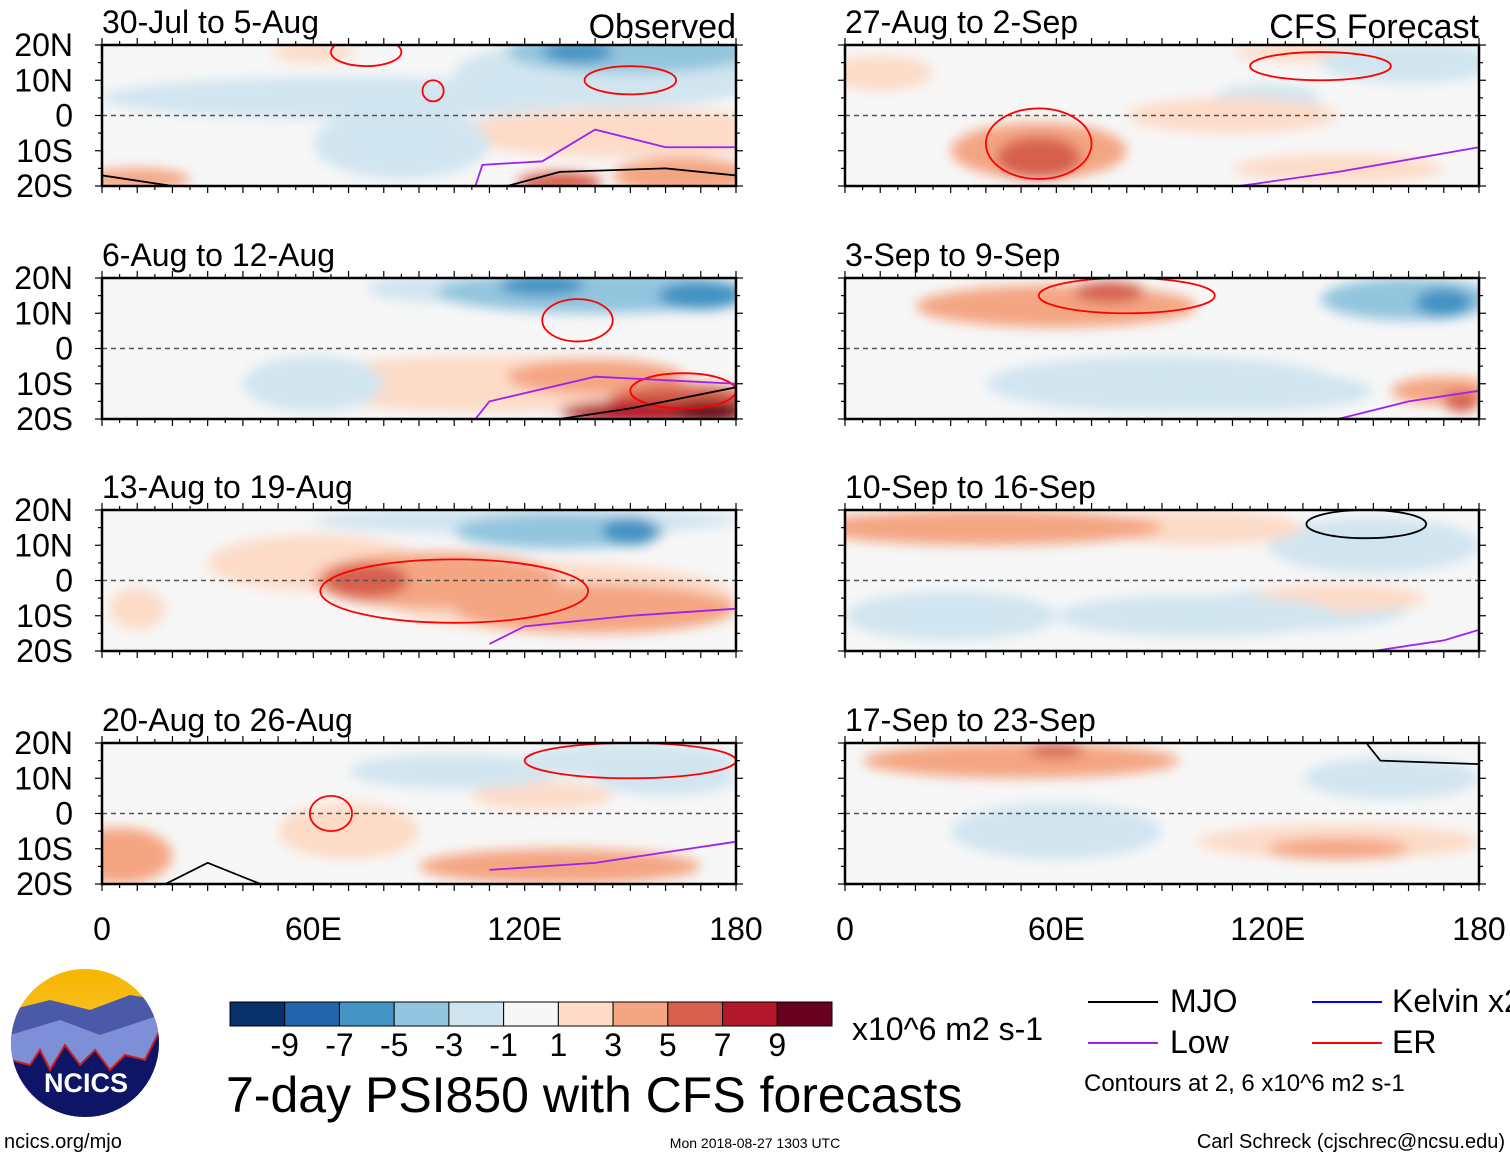 Image resolution: width=1510 pixels, height=1158 pixels. Describe the element at coordinates (952, 255) in the screenshot. I see `panel-title: 3-Sep to 9-Sep` at that location.